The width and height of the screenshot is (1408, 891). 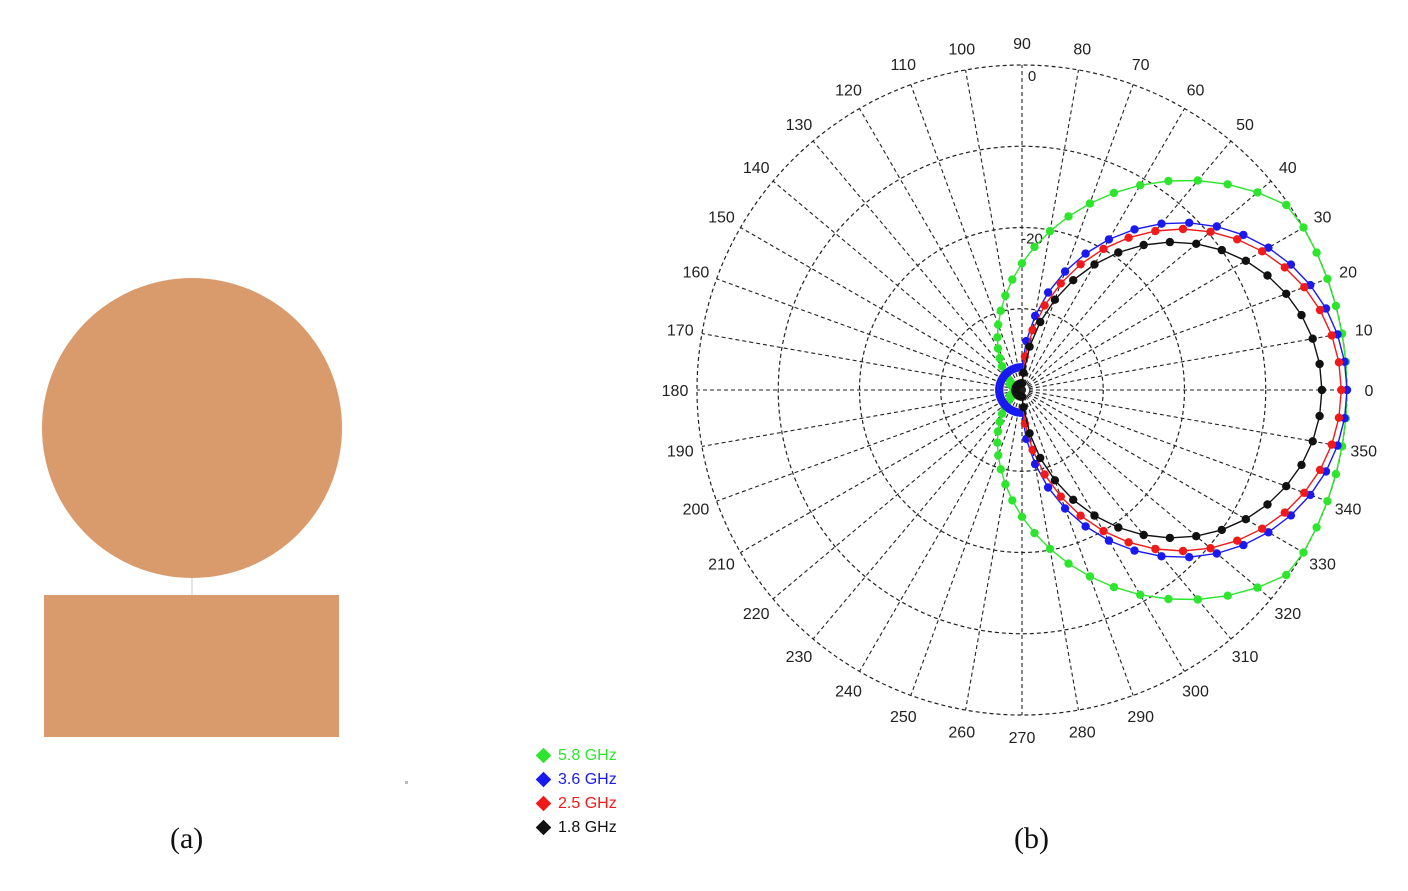 What do you see at coordinates (696, 272) in the screenshot?
I see `angle-tick-label: 160` at bounding box center [696, 272].